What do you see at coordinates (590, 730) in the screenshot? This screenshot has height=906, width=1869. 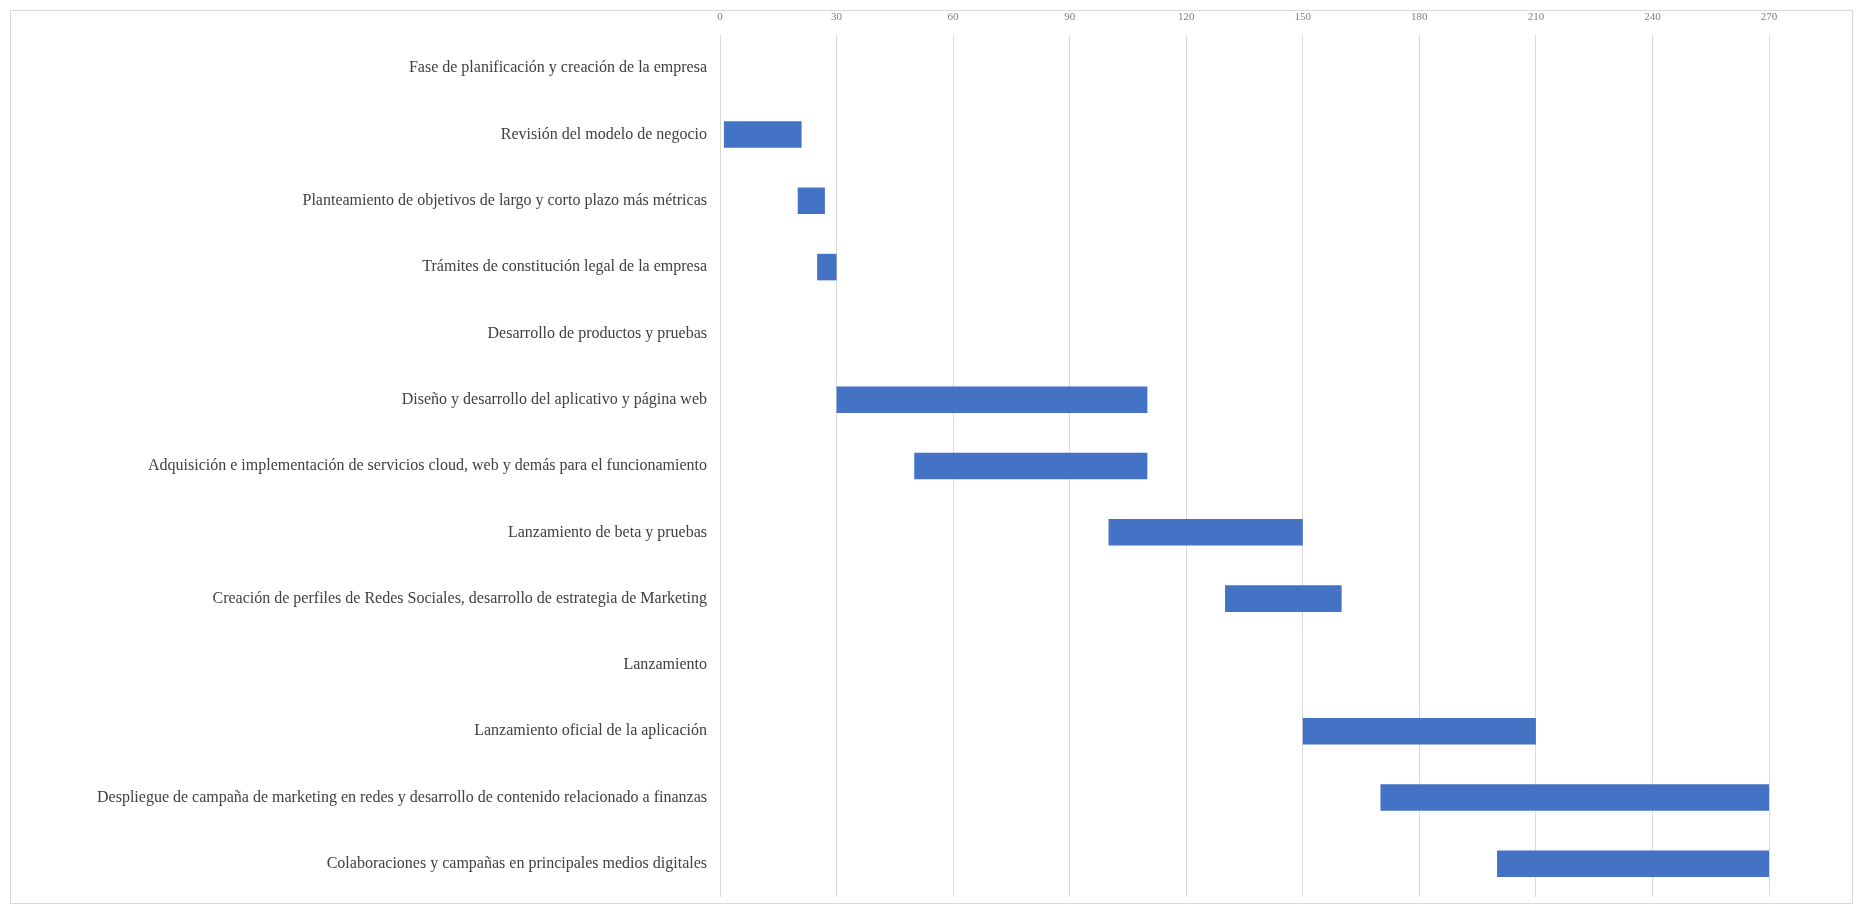 I see `y-tick-label: Lanzamiento oficial de la aplicación` at bounding box center [590, 730].